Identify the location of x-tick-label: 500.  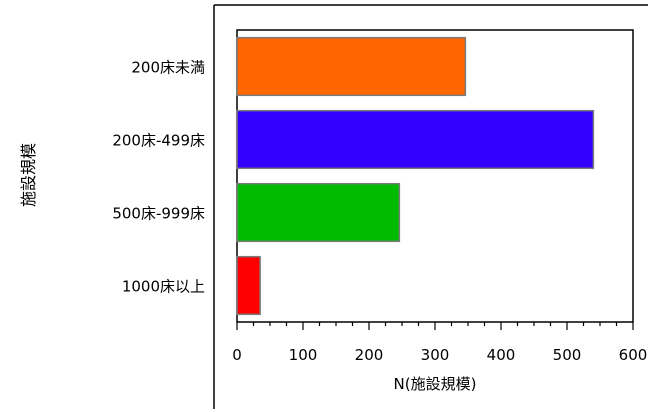
(567, 355).